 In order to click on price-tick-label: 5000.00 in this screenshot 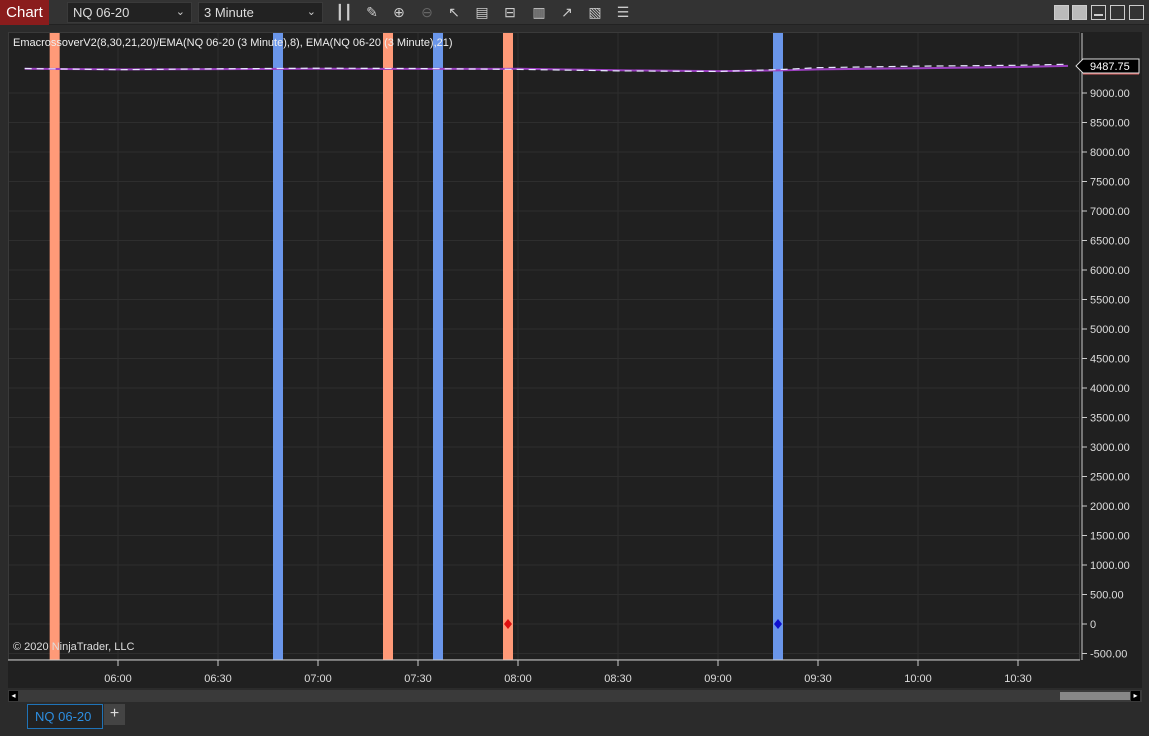, I will do `click(1110, 330)`.